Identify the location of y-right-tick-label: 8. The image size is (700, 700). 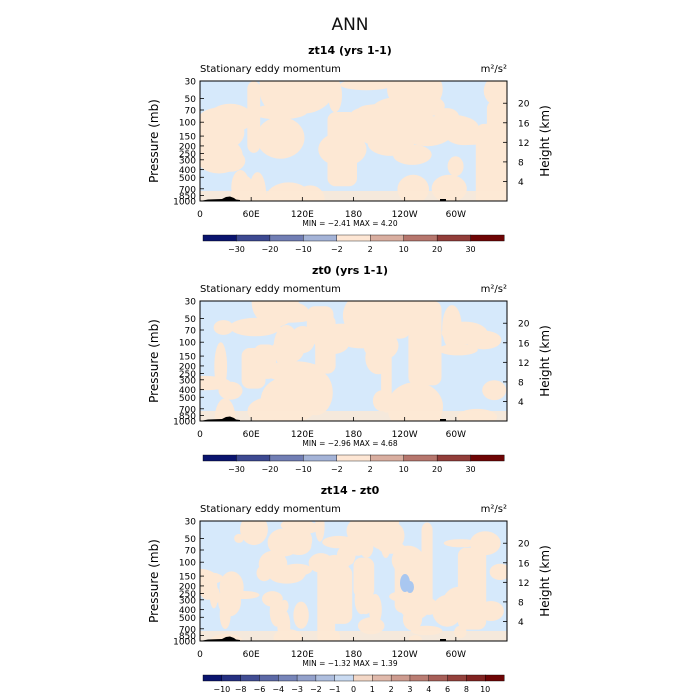
(521, 383).